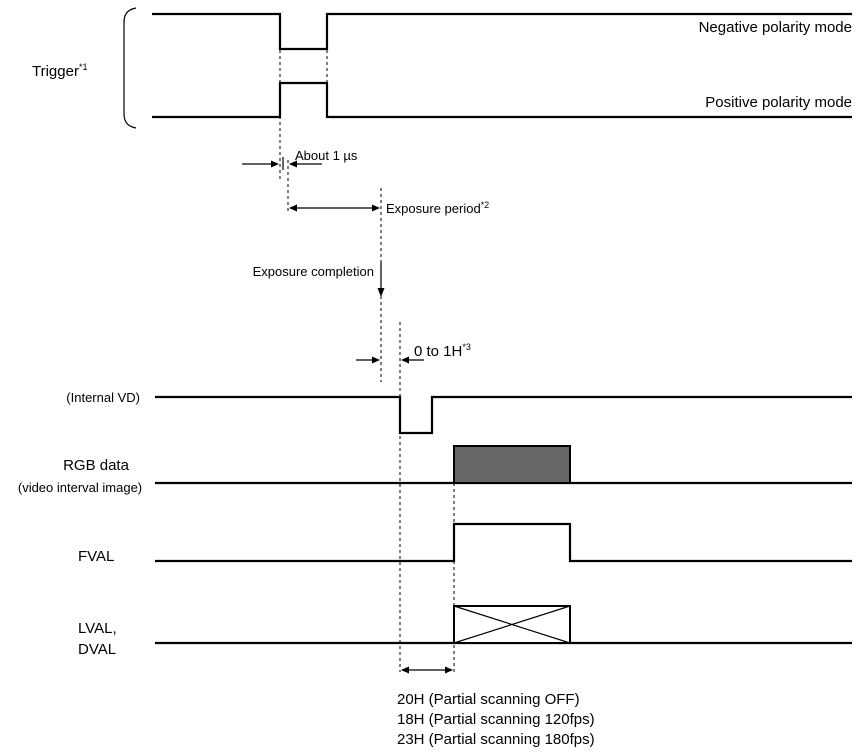 The image size is (859, 755). Describe the element at coordinates (96, 465) in the screenshot. I see `rgb-data-label: RGB data` at that location.